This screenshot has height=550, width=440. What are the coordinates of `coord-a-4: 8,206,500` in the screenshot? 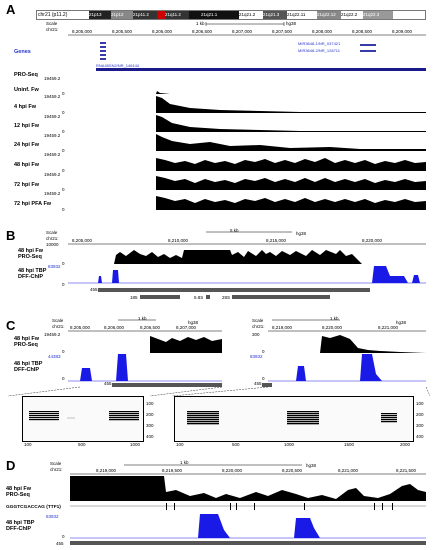 It's located at (202, 31).